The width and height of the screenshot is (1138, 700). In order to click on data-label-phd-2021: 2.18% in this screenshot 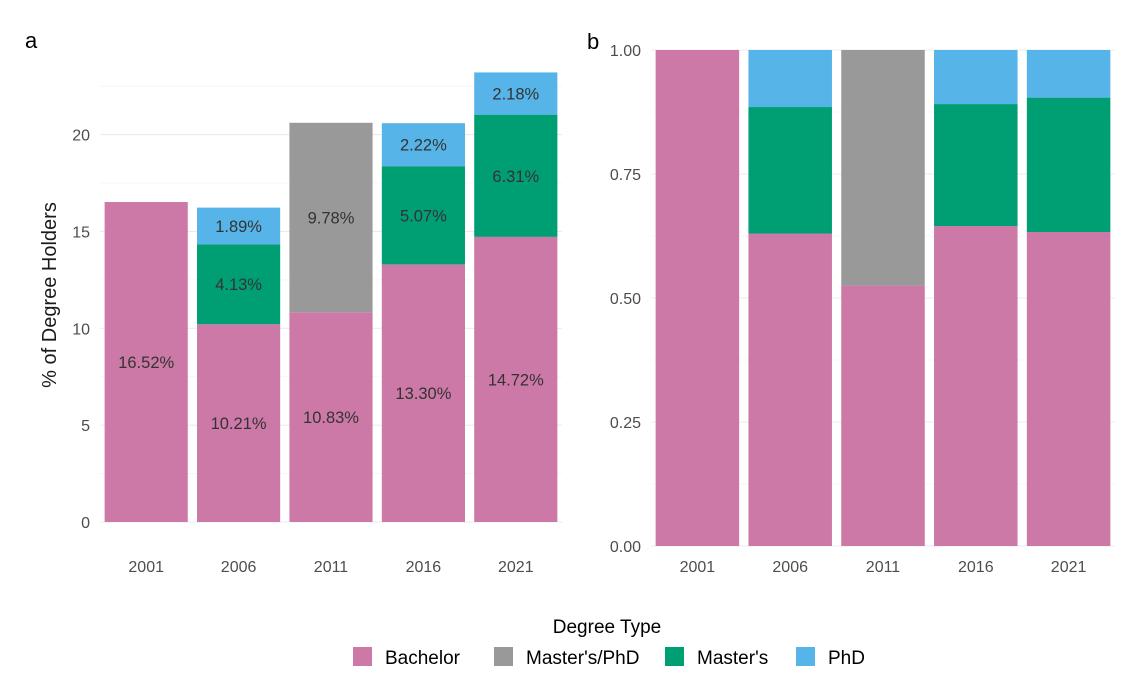, I will do `click(515, 95)`.